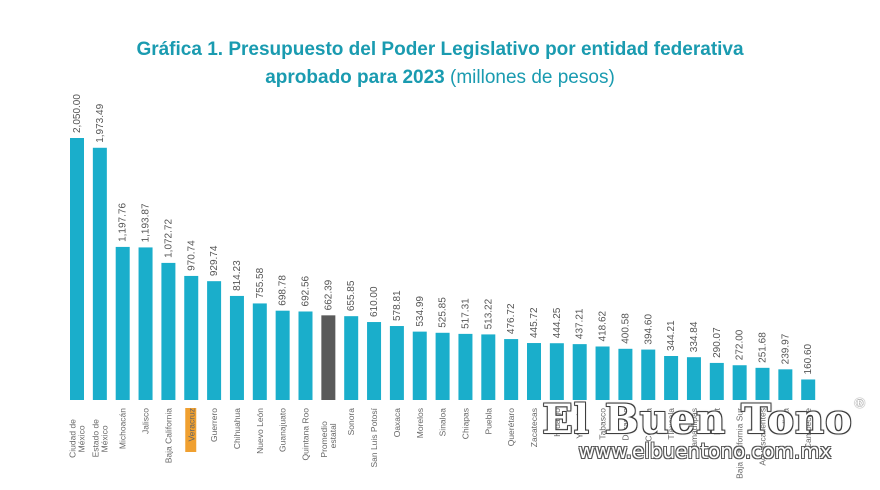 Image resolution: width=880 pixels, height=490 pixels. I want to click on category-label-line: Aguascalientes, so click(763, 437).